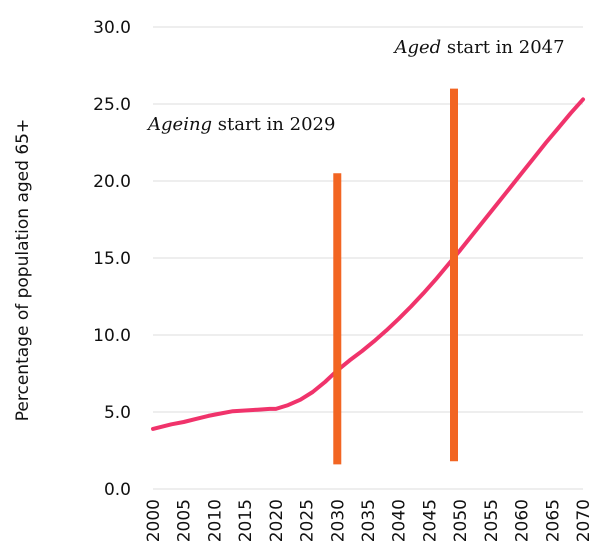 This screenshot has height=556, width=591. Describe the element at coordinates (416, 47) in the screenshot. I see `annotation-emphasis: Aged` at that location.